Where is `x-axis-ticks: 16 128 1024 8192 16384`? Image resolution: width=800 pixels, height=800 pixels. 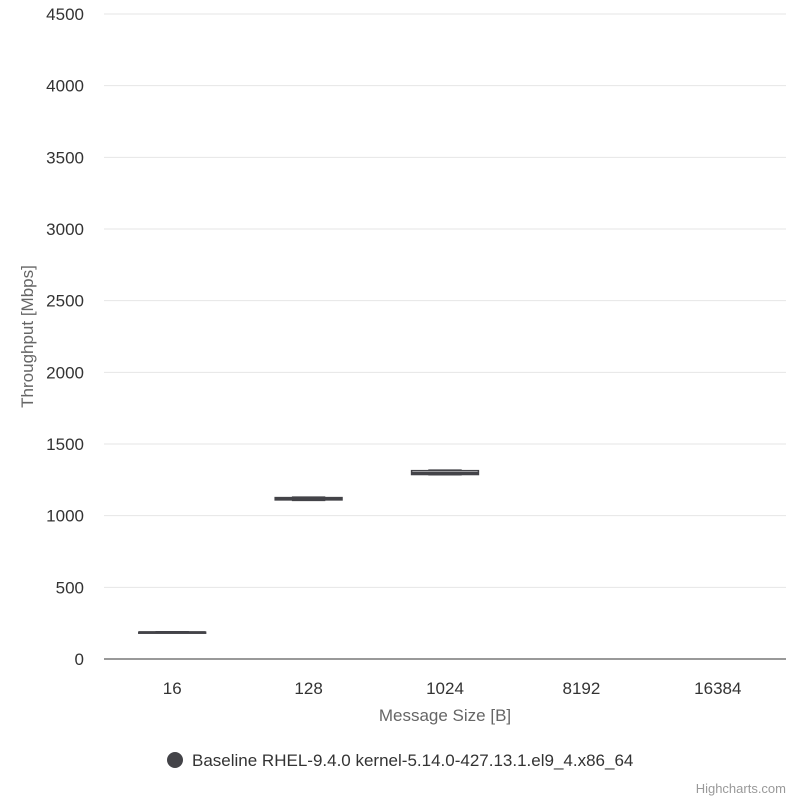
x-axis-ticks: 16 128 1024 8192 16384 is located at coordinates (452, 688).